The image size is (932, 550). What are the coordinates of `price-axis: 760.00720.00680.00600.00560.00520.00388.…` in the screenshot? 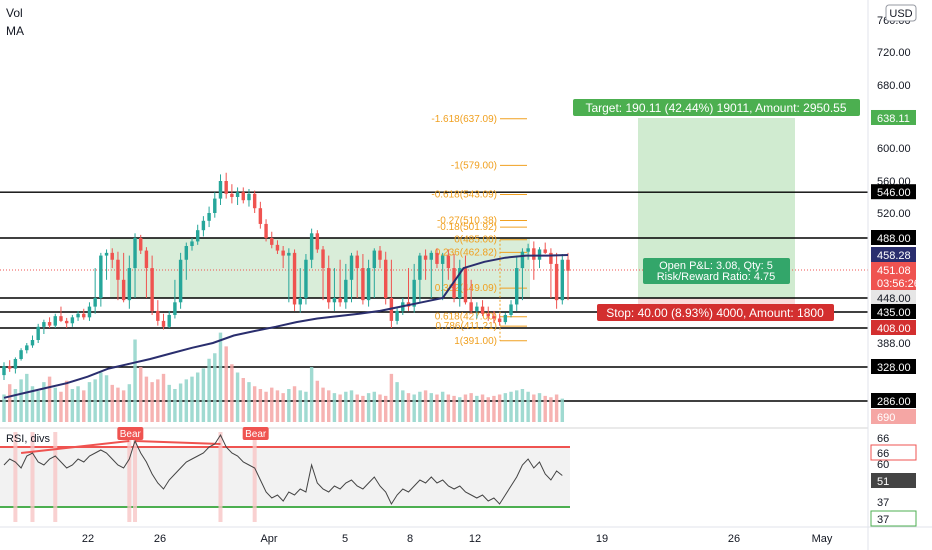 It's located at (899, 275).